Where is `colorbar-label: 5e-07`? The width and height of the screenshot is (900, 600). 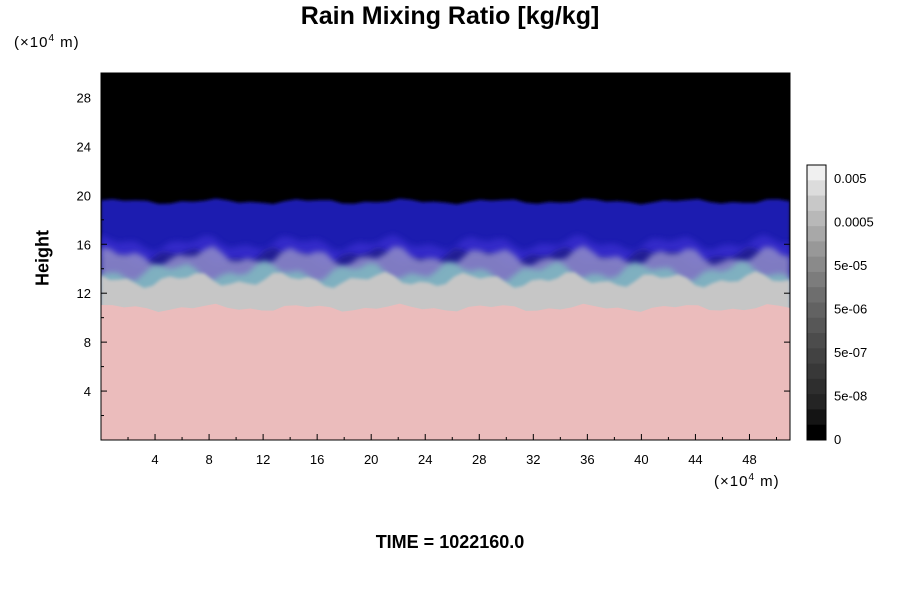 colorbar-label: 5e-07 is located at coordinates (850, 352).